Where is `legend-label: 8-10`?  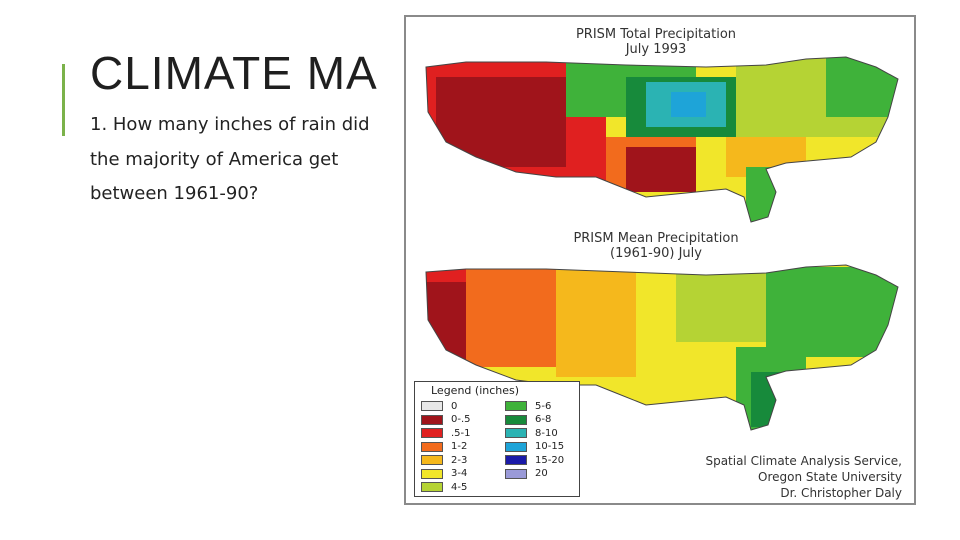
legend-label: 8-10 is located at coordinates (546, 433).